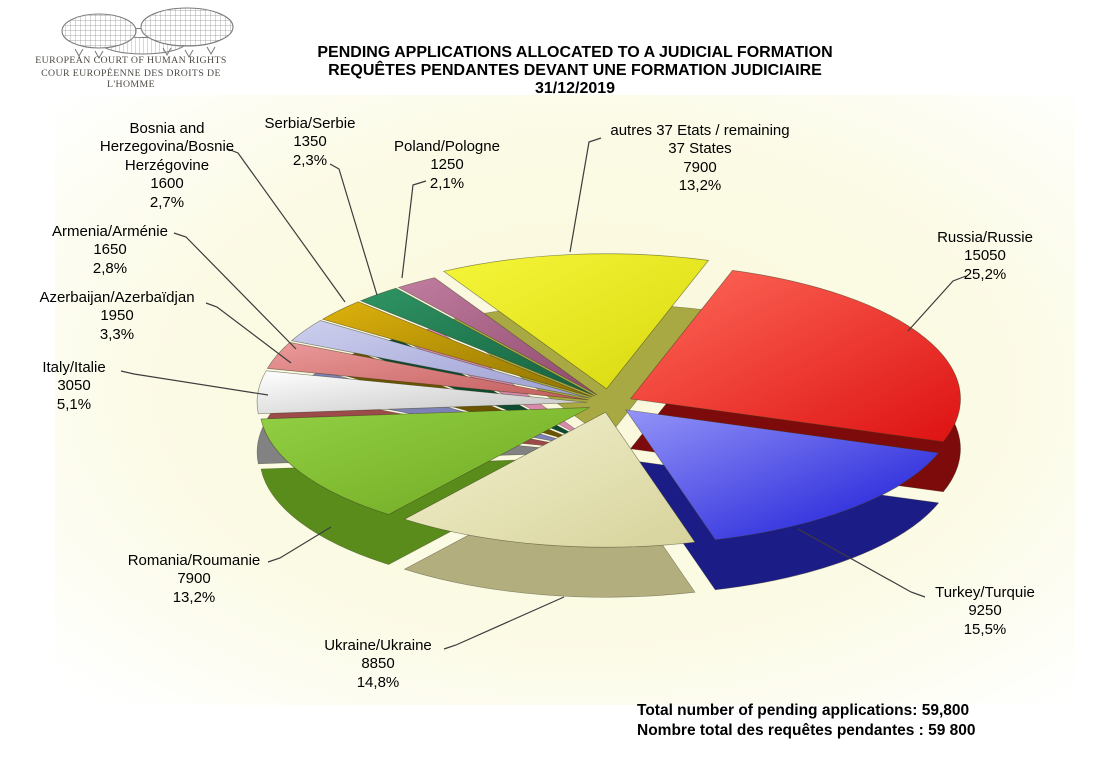 The image size is (1120, 759). I want to click on pie-slice-russia, so click(795, 356).